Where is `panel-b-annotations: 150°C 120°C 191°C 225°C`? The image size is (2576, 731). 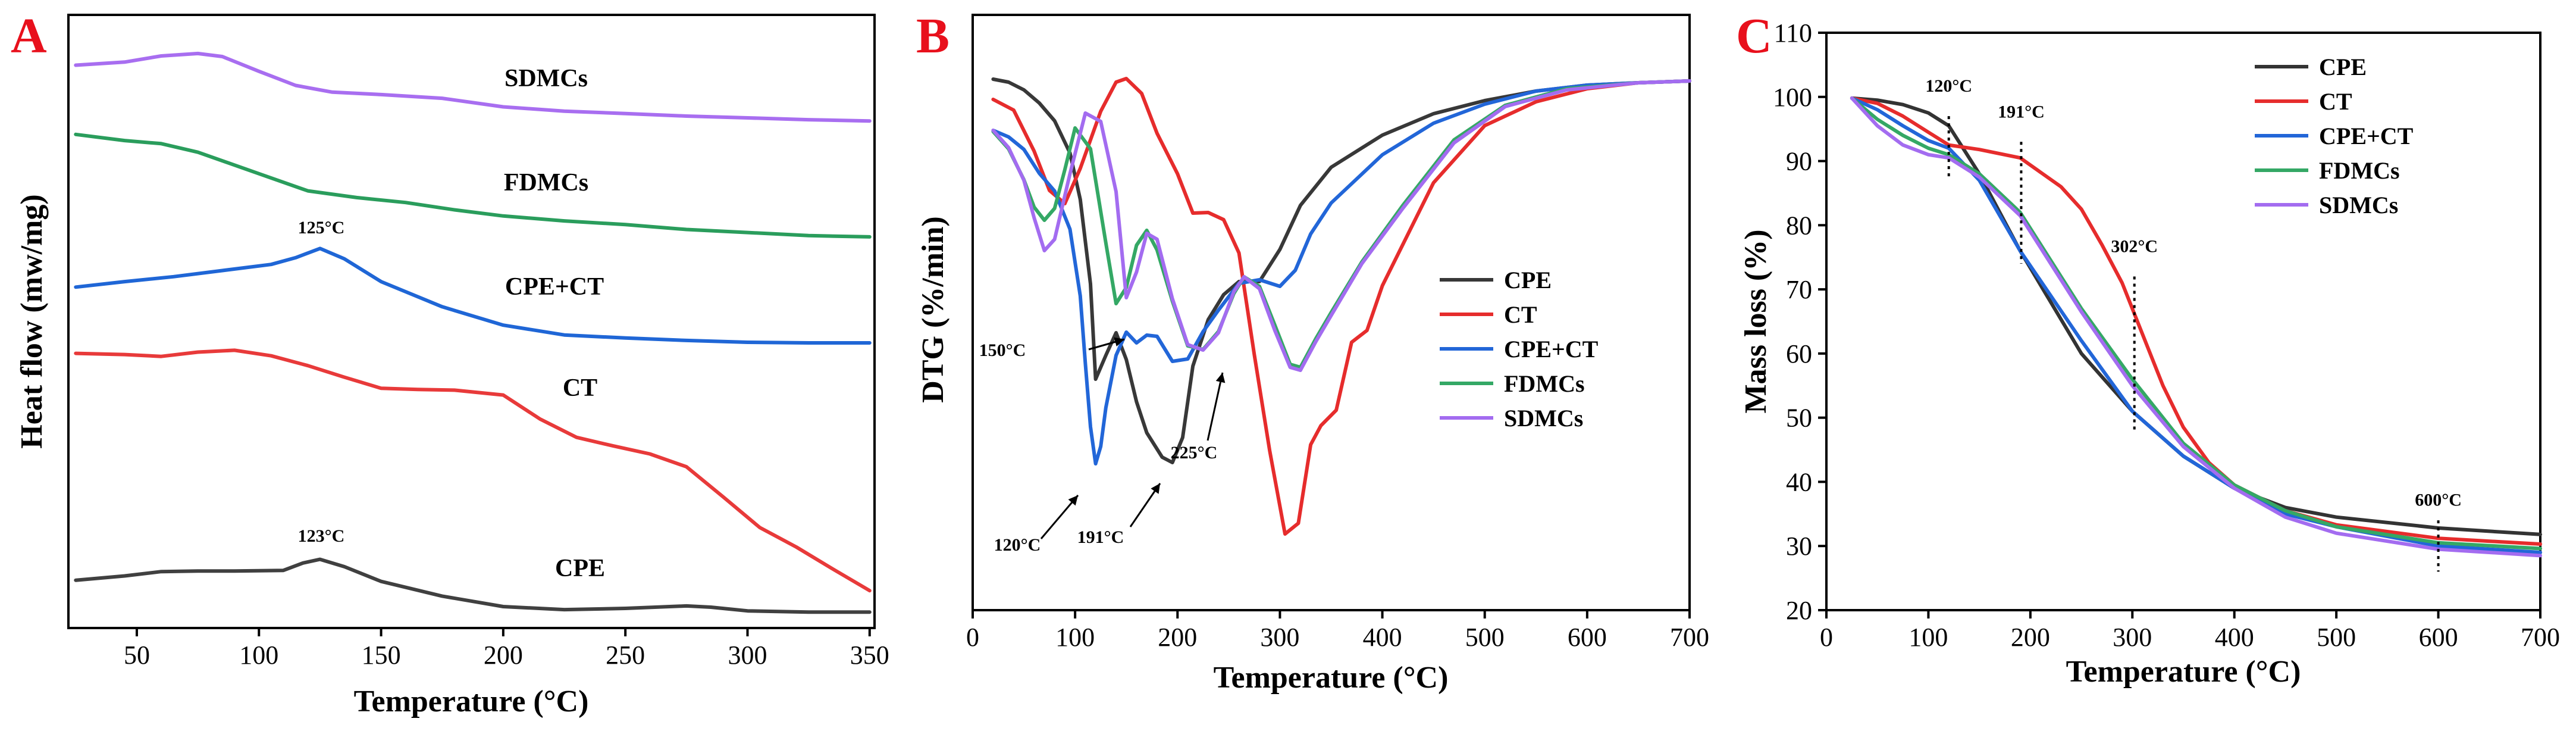
panel-b-annotations: 150°C 120°C 191°C 225°C is located at coordinates (1103, 446).